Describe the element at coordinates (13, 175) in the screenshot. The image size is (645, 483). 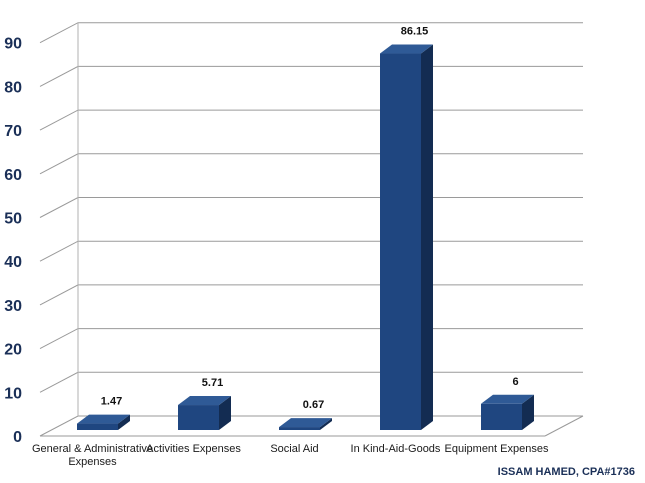
I see `y-tick-60: 60` at that location.